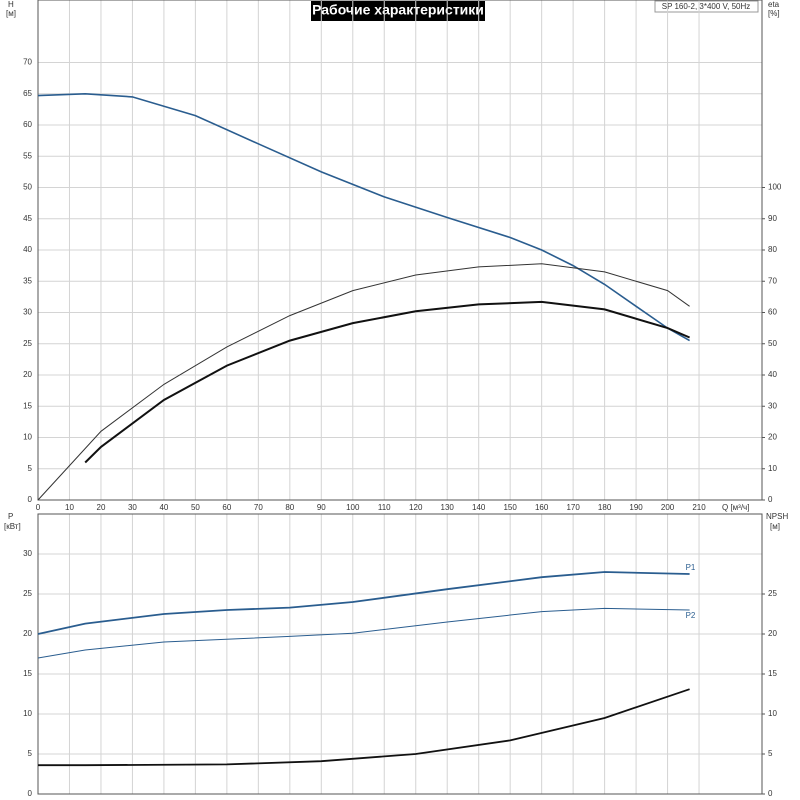 The height and width of the screenshot is (800, 800). Describe the element at coordinates (353, 507) in the screenshot. I see `x-tick-label: 100` at that location.